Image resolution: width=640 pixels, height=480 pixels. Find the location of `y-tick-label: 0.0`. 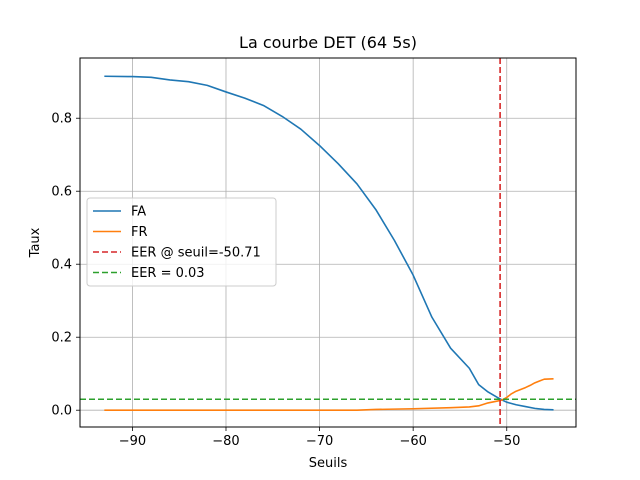

y-tick-label: 0.0 is located at coordinates (61, 411).